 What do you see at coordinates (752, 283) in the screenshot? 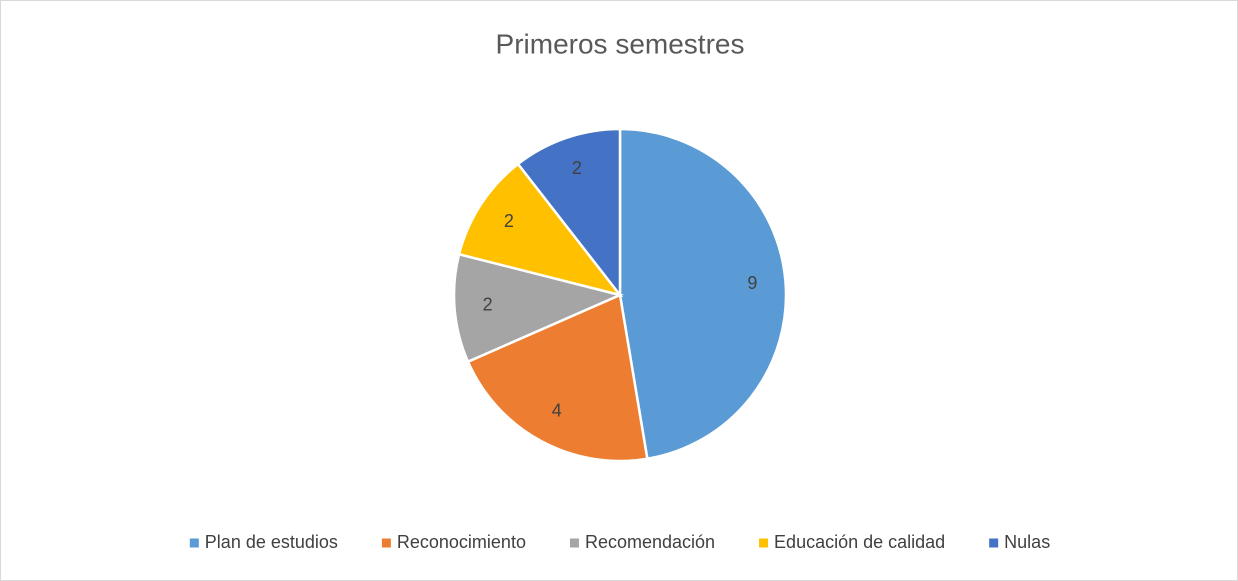
I see `data-label: 9` at bounding box center [752, 283].